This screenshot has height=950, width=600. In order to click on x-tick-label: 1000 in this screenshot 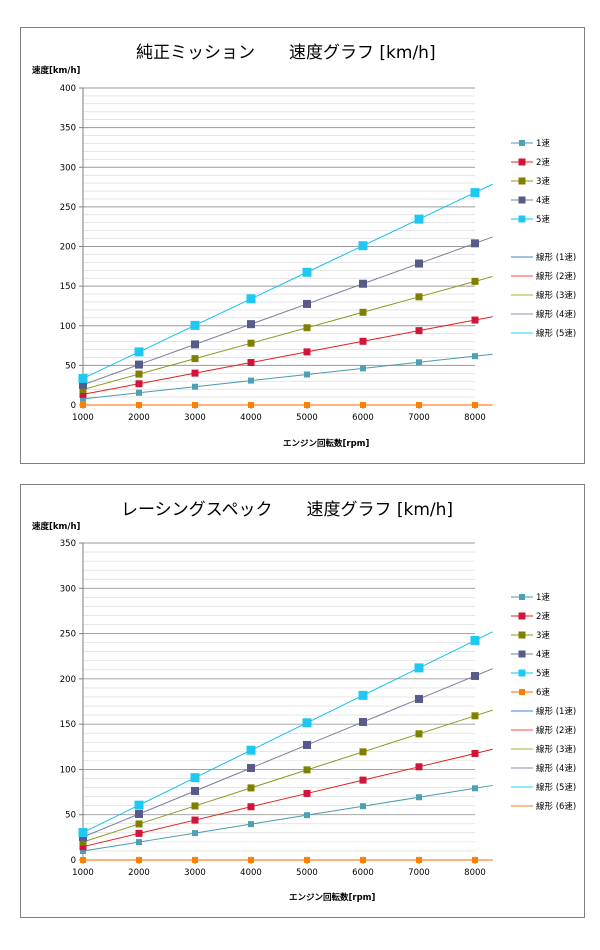, I will do `click(83, 873)`.